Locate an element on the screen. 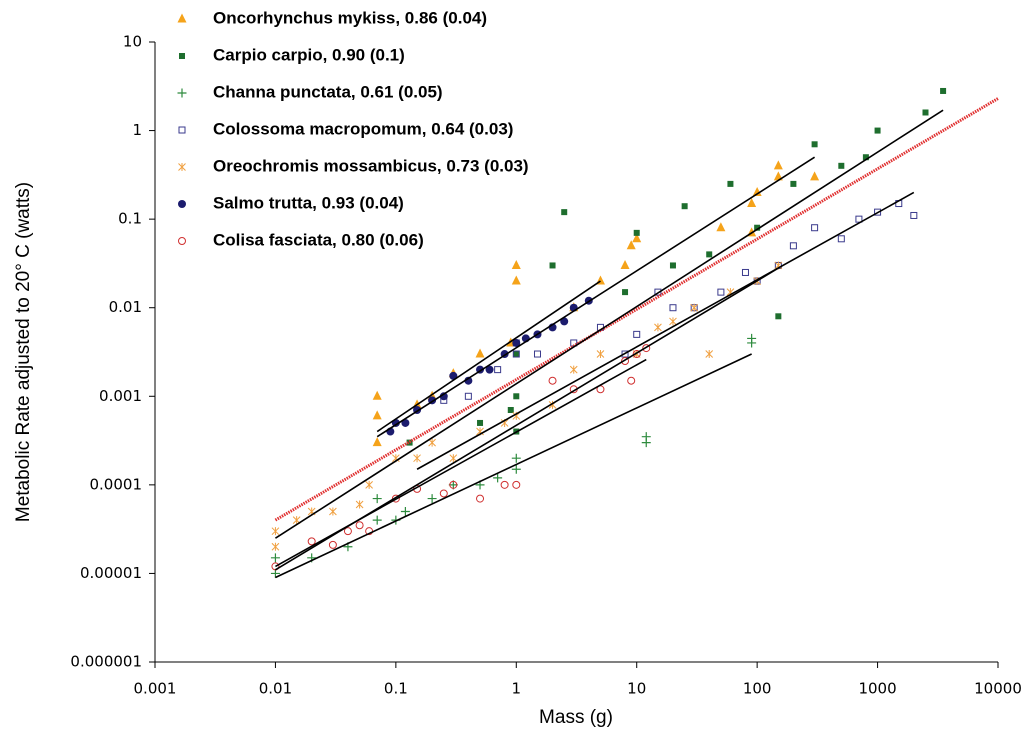 This screenshot has width=1031, height=735. y-tick-label: 1 is located at coordinates (137, 130).